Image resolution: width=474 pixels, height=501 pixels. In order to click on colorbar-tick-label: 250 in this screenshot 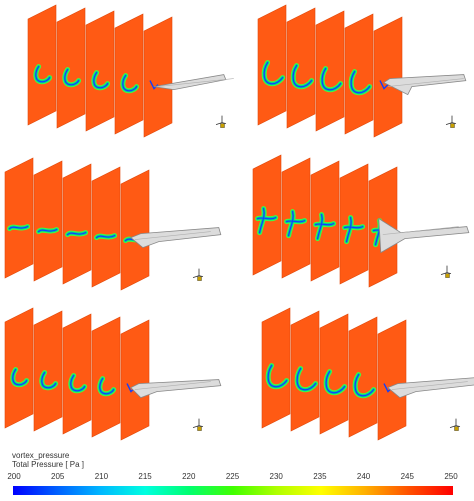, I will do `click(451, 476)`.